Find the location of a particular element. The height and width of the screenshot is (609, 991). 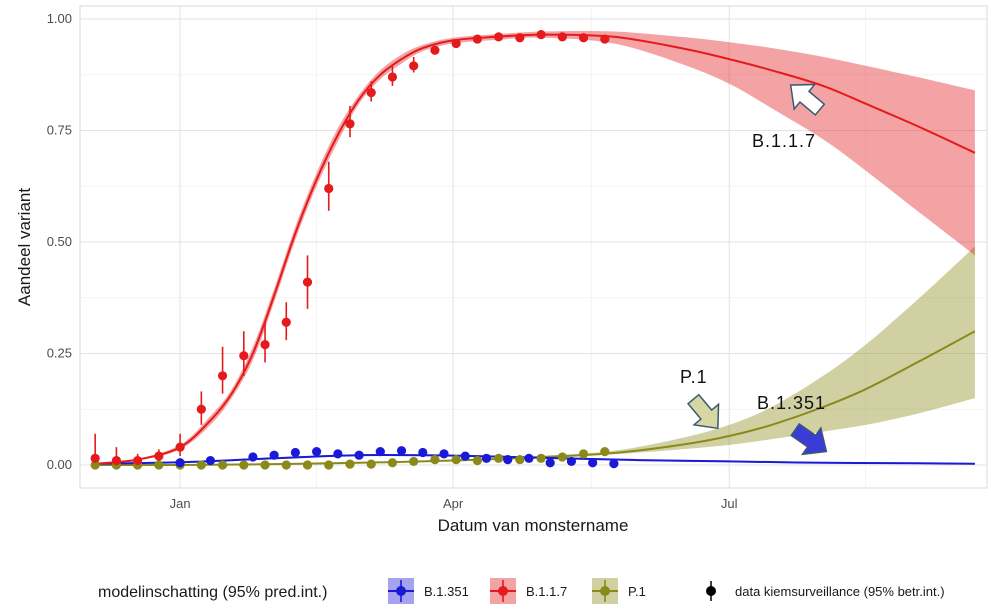

x-tick-label: Jul is located at coordinates (729, 503).